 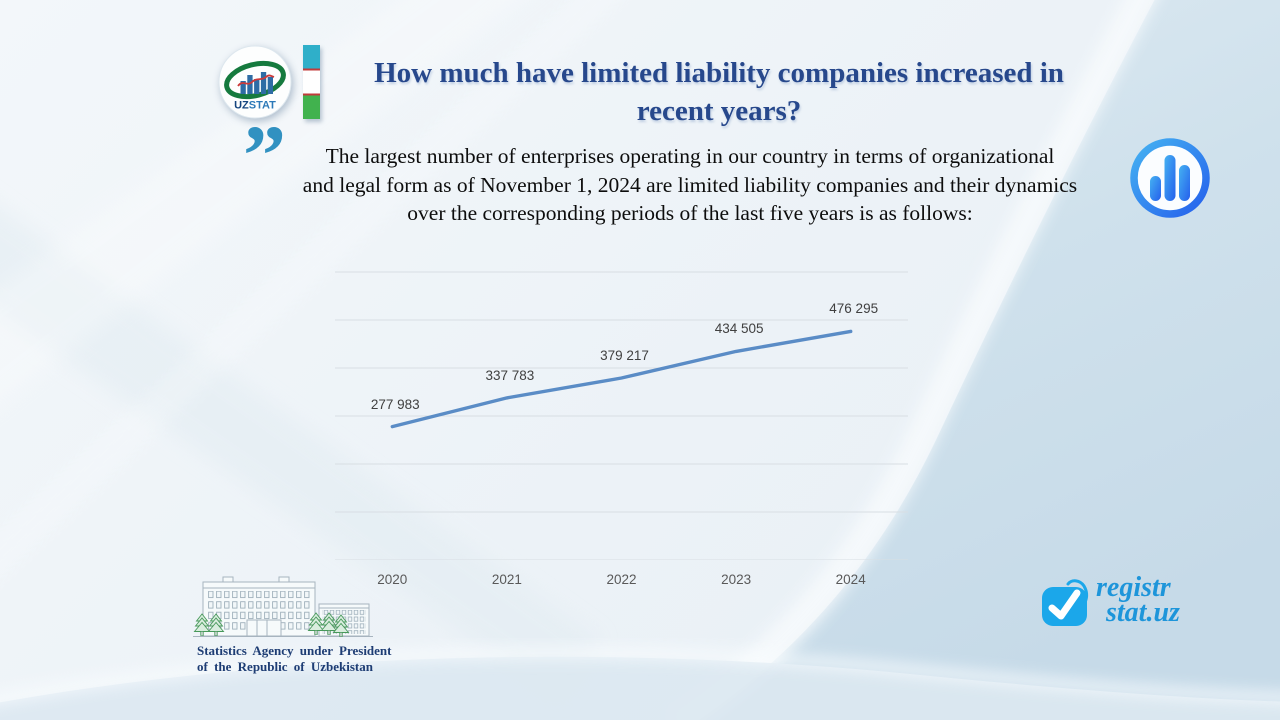 I want to click on badge-bars-icon, so click(x=1170, y=178).